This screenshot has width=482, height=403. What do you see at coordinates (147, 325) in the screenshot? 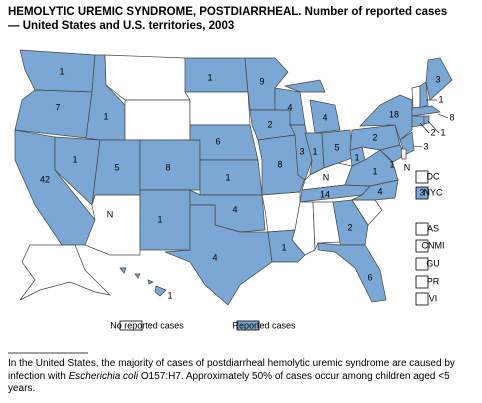
I see `legend-label: No reported cases` at bounding box center [147, 325].